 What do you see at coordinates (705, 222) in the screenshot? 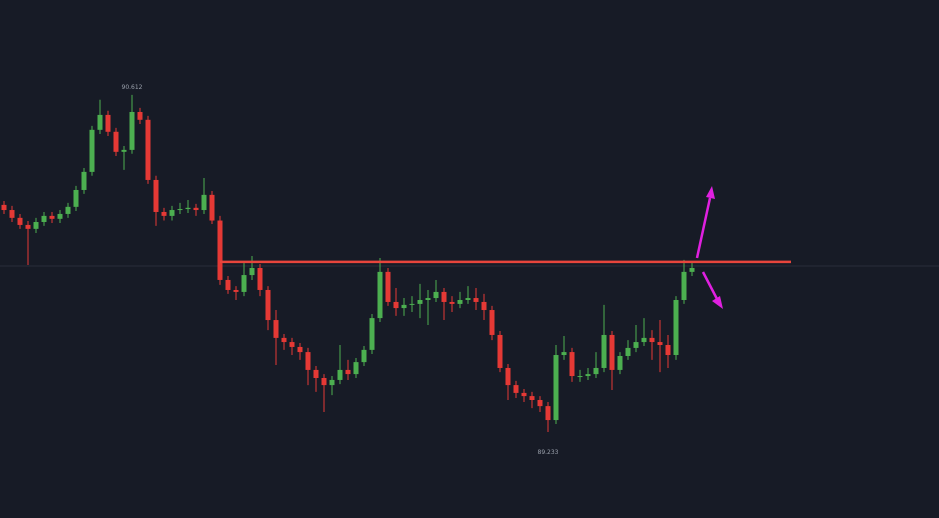
I see `arrow-up` at bounding box center [705, 222].